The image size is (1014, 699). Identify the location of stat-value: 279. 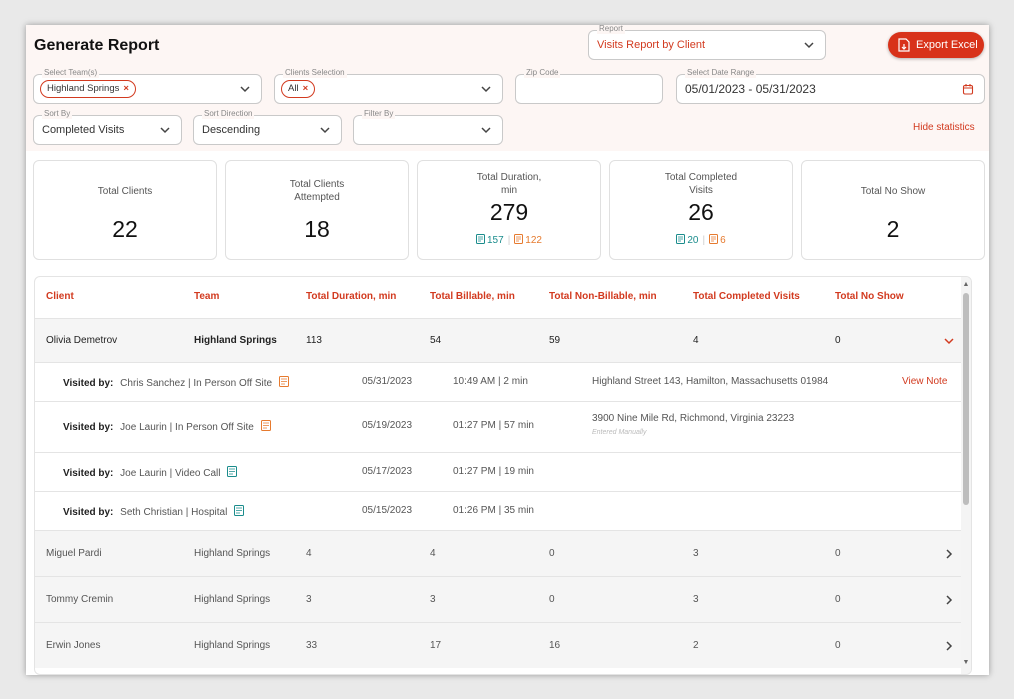
(509, 212).